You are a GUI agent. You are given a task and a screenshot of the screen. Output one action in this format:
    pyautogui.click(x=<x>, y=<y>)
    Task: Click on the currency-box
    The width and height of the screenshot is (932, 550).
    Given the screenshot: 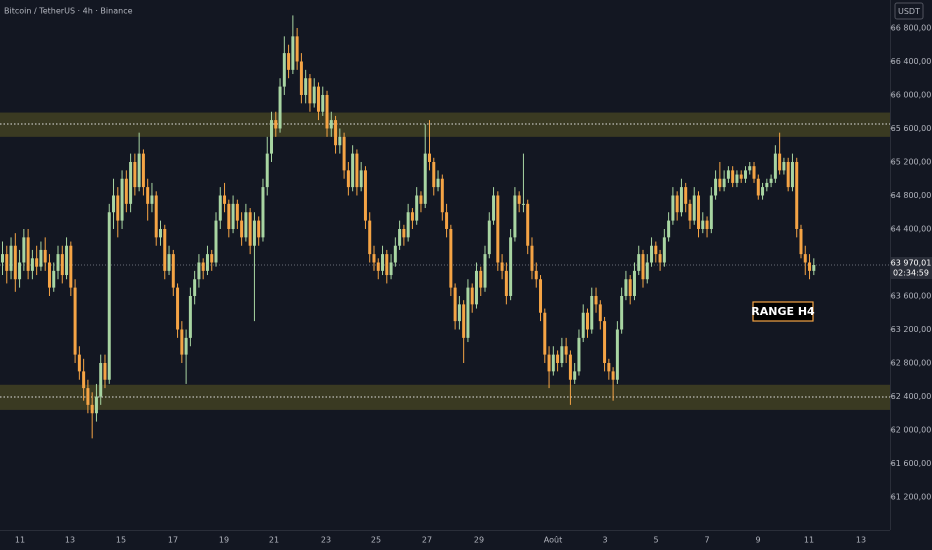 What is the action you would take?
    pyautogui.click(x=909, y=11)
    